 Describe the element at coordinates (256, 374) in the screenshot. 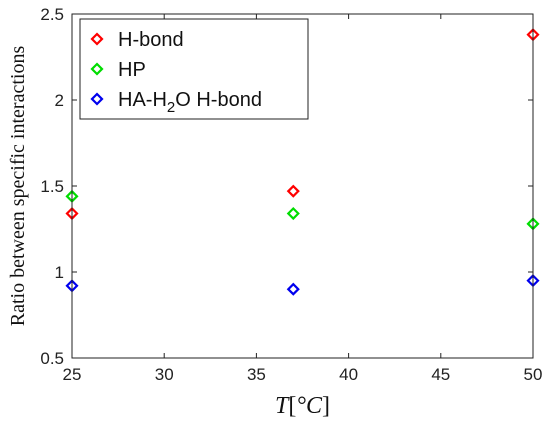

I see `x-tick-label: 35` at that location.